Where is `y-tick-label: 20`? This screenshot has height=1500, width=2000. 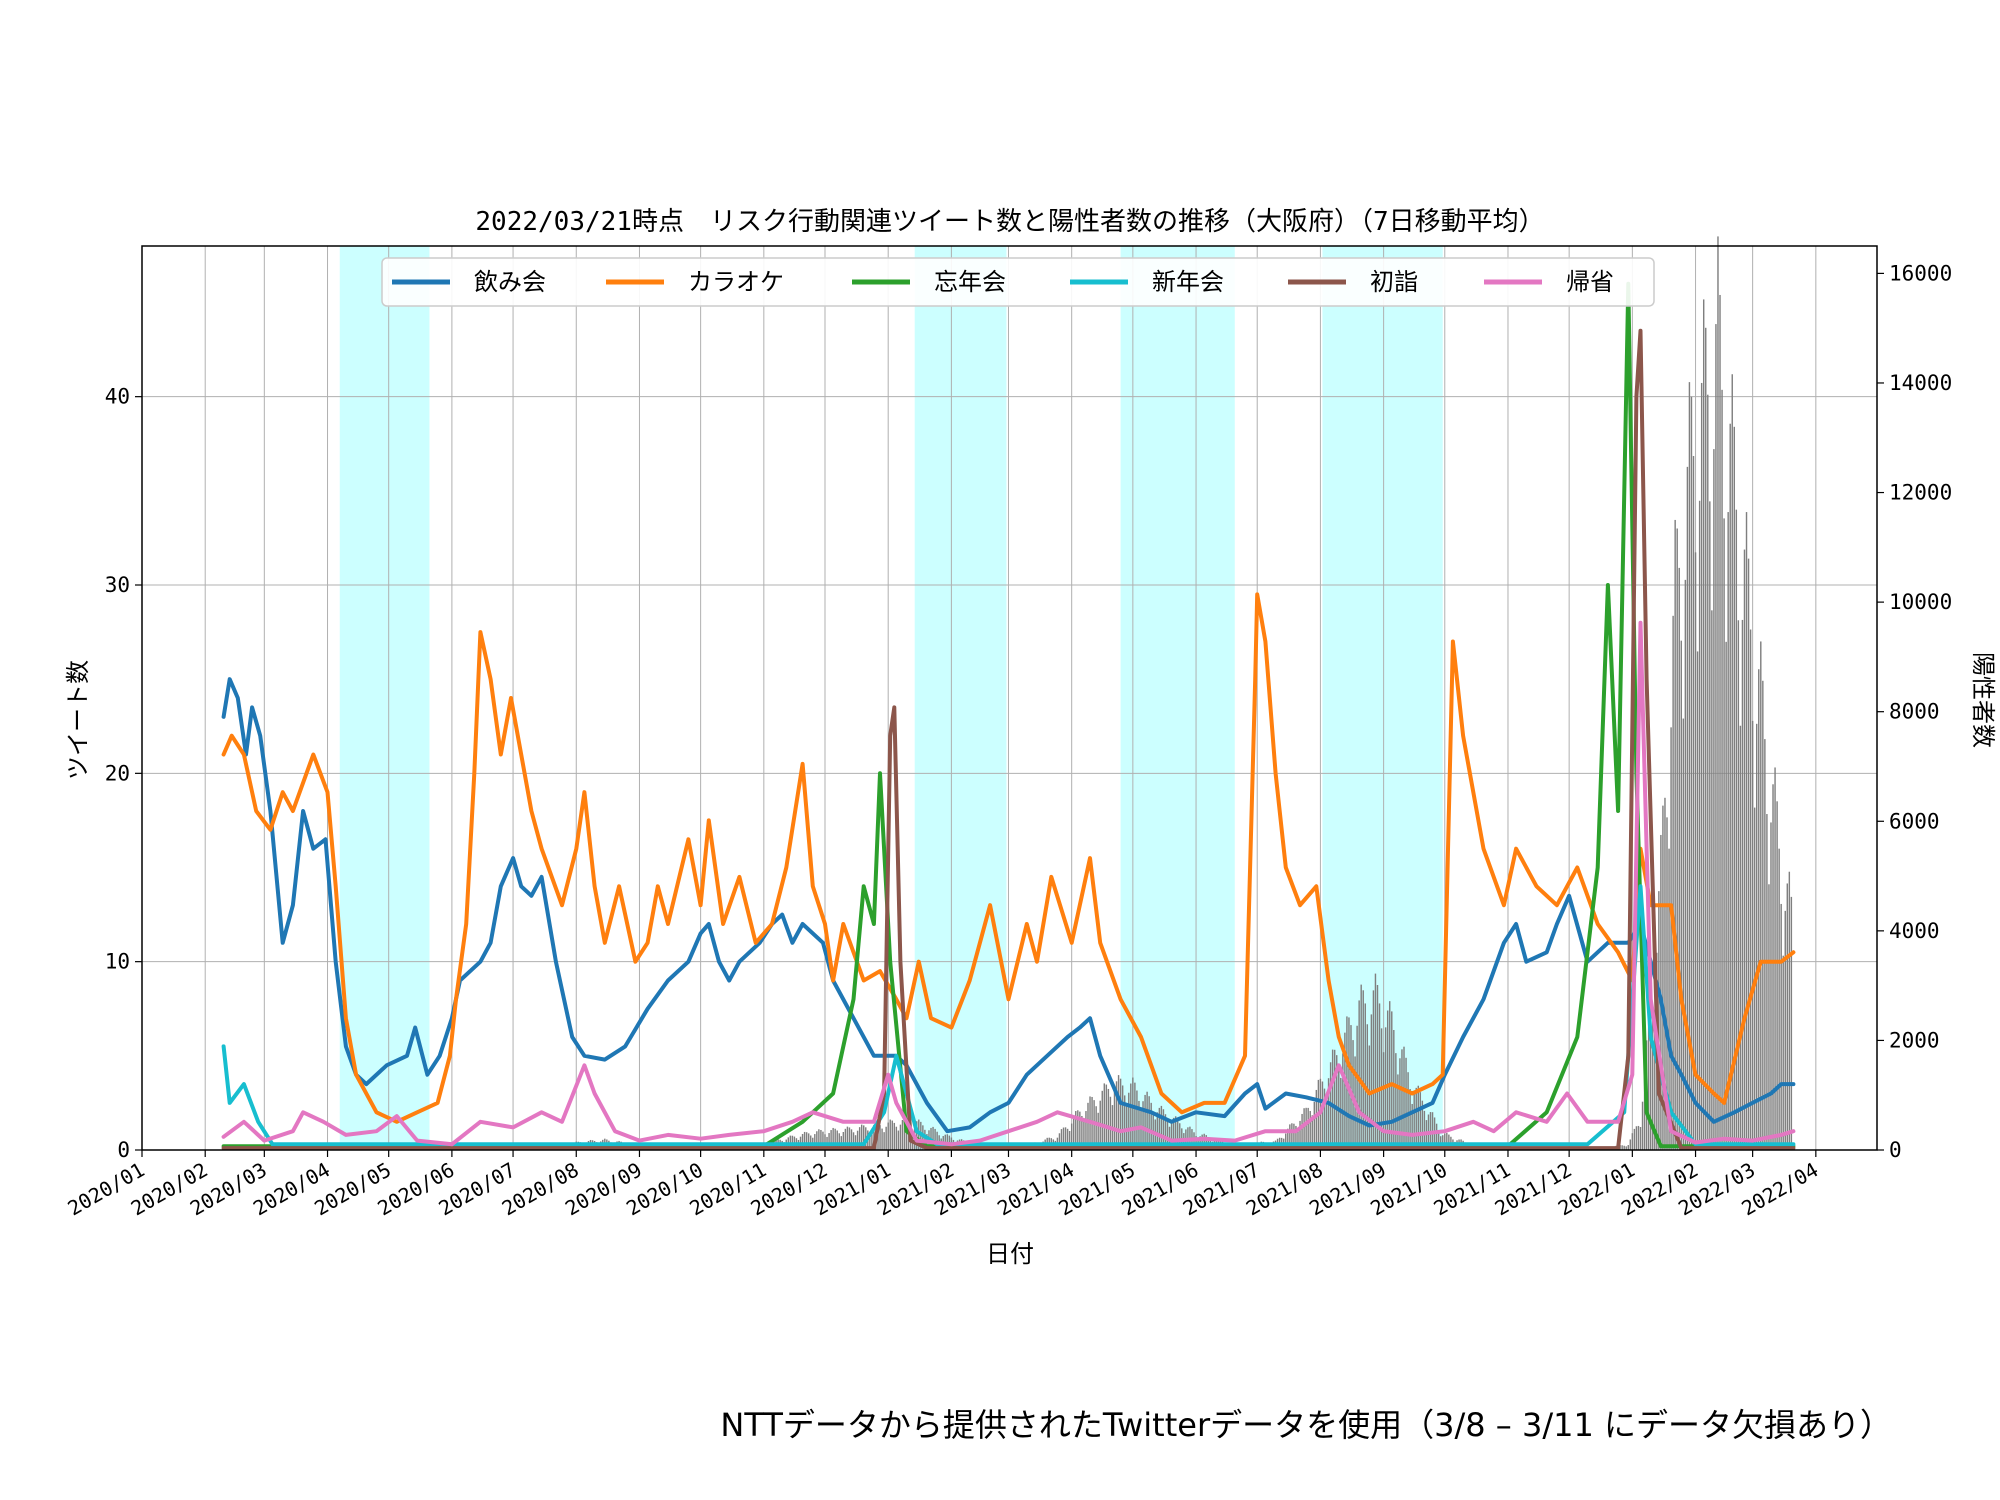 y-tick-label: 20 is located at coordinates (117, 773).